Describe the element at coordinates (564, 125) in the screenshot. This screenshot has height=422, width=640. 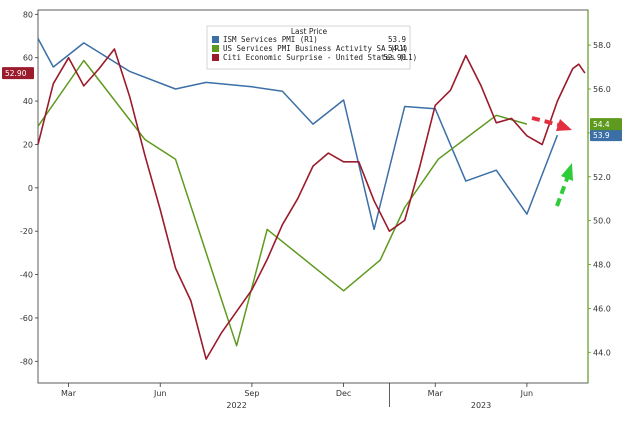
I see `red-arrow-head` at that location.